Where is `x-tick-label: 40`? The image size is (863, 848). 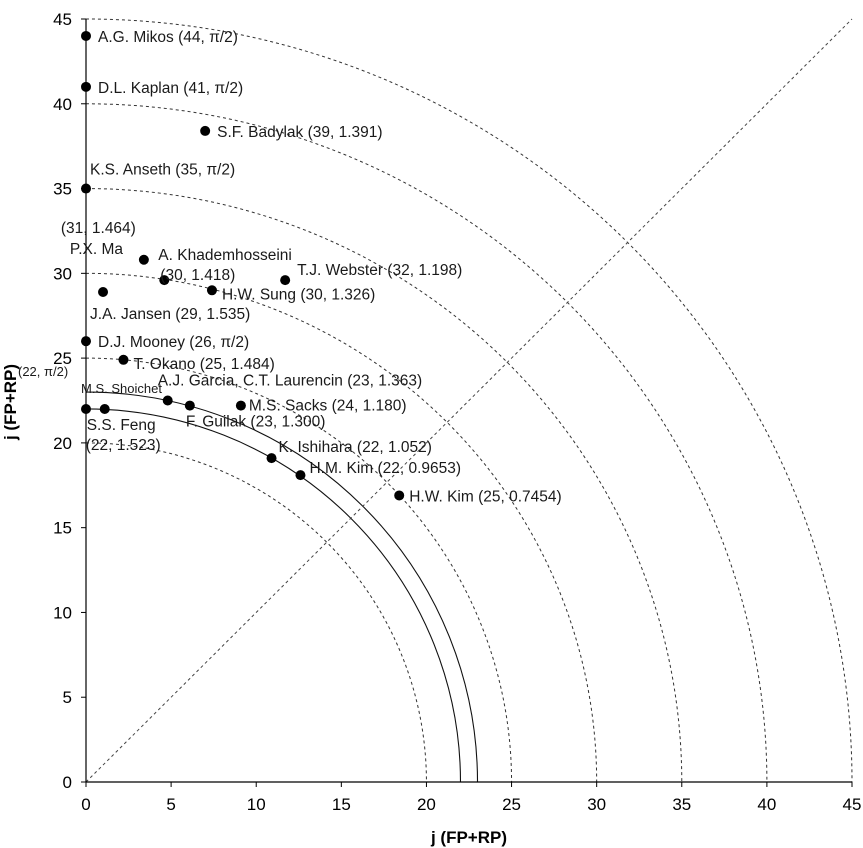 x-tick-label: 40 is located at coordinates (766, 804).